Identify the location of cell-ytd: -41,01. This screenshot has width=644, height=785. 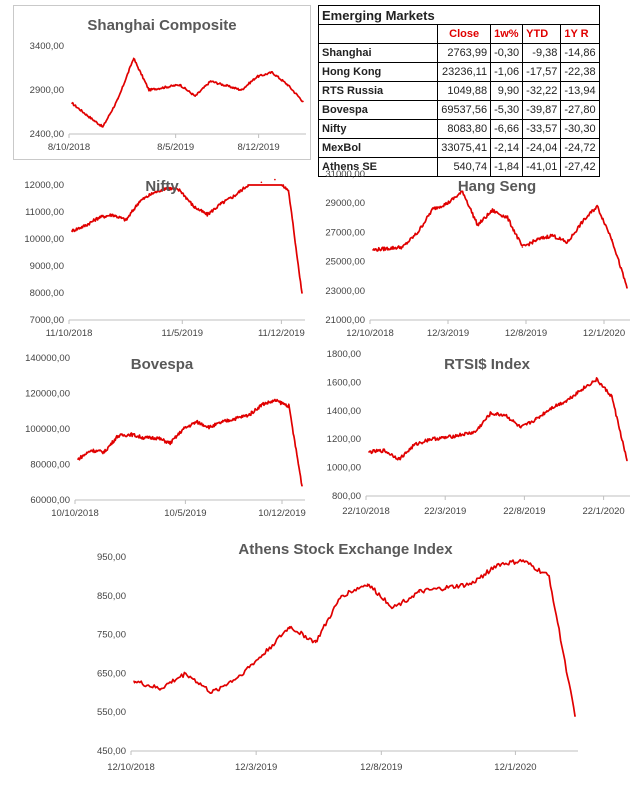
(542, 167).